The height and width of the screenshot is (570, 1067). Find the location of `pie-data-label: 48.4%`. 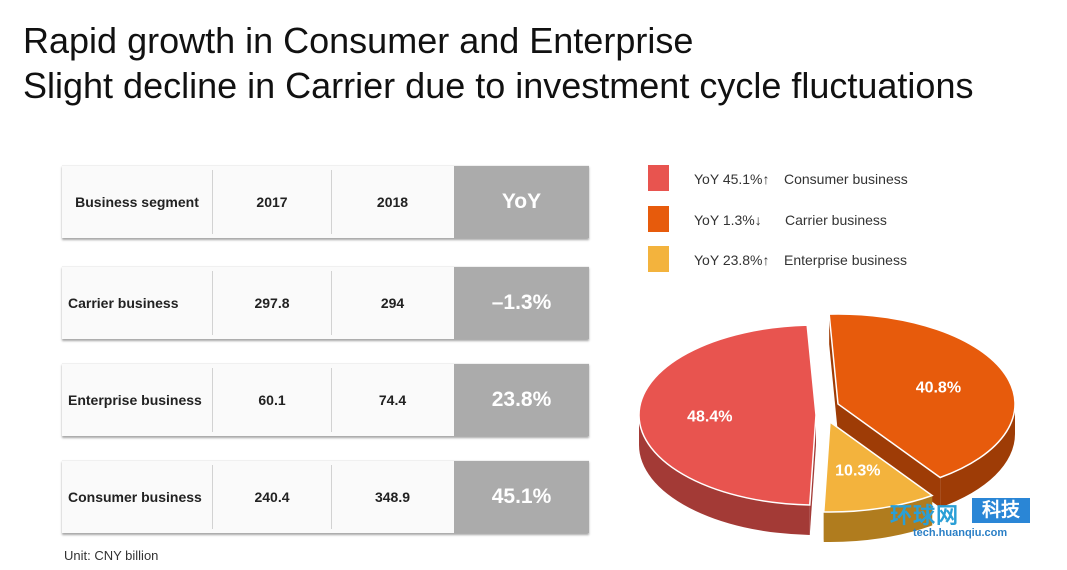

pie-data-label: 48.4% is located at coordinates (709, 416).